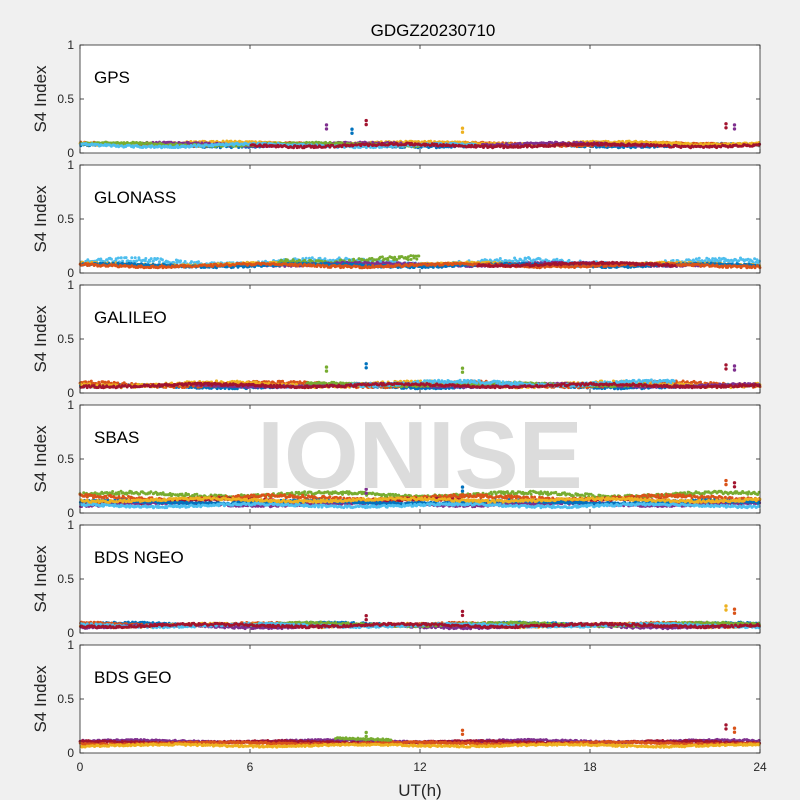 The image size is (800, 800). Describe the element at coordinates (70, 45) in the screenshot. I see `y-tick-label: 1` at that location.